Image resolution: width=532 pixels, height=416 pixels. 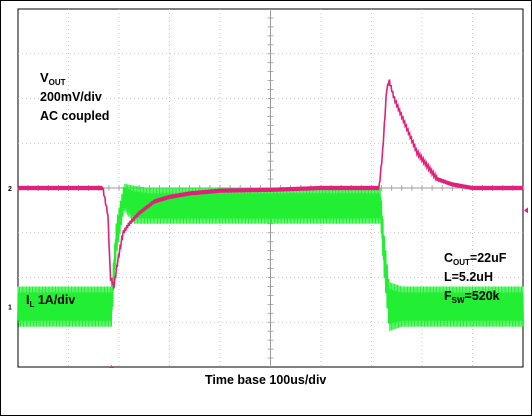 I want to click on inductance-annotation: L=5.2uH, so click(x=468, y=277).